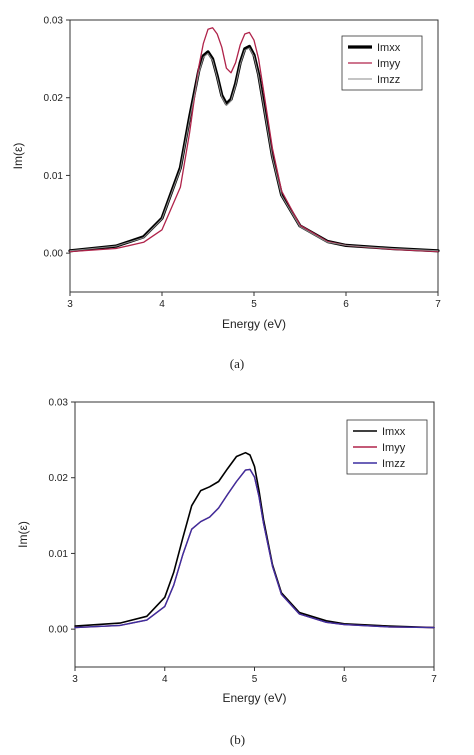  What do you see at coordinates (237, 739) in the screenshot?
I see `panel-caption: (b)` at bounding box center [237, 739].